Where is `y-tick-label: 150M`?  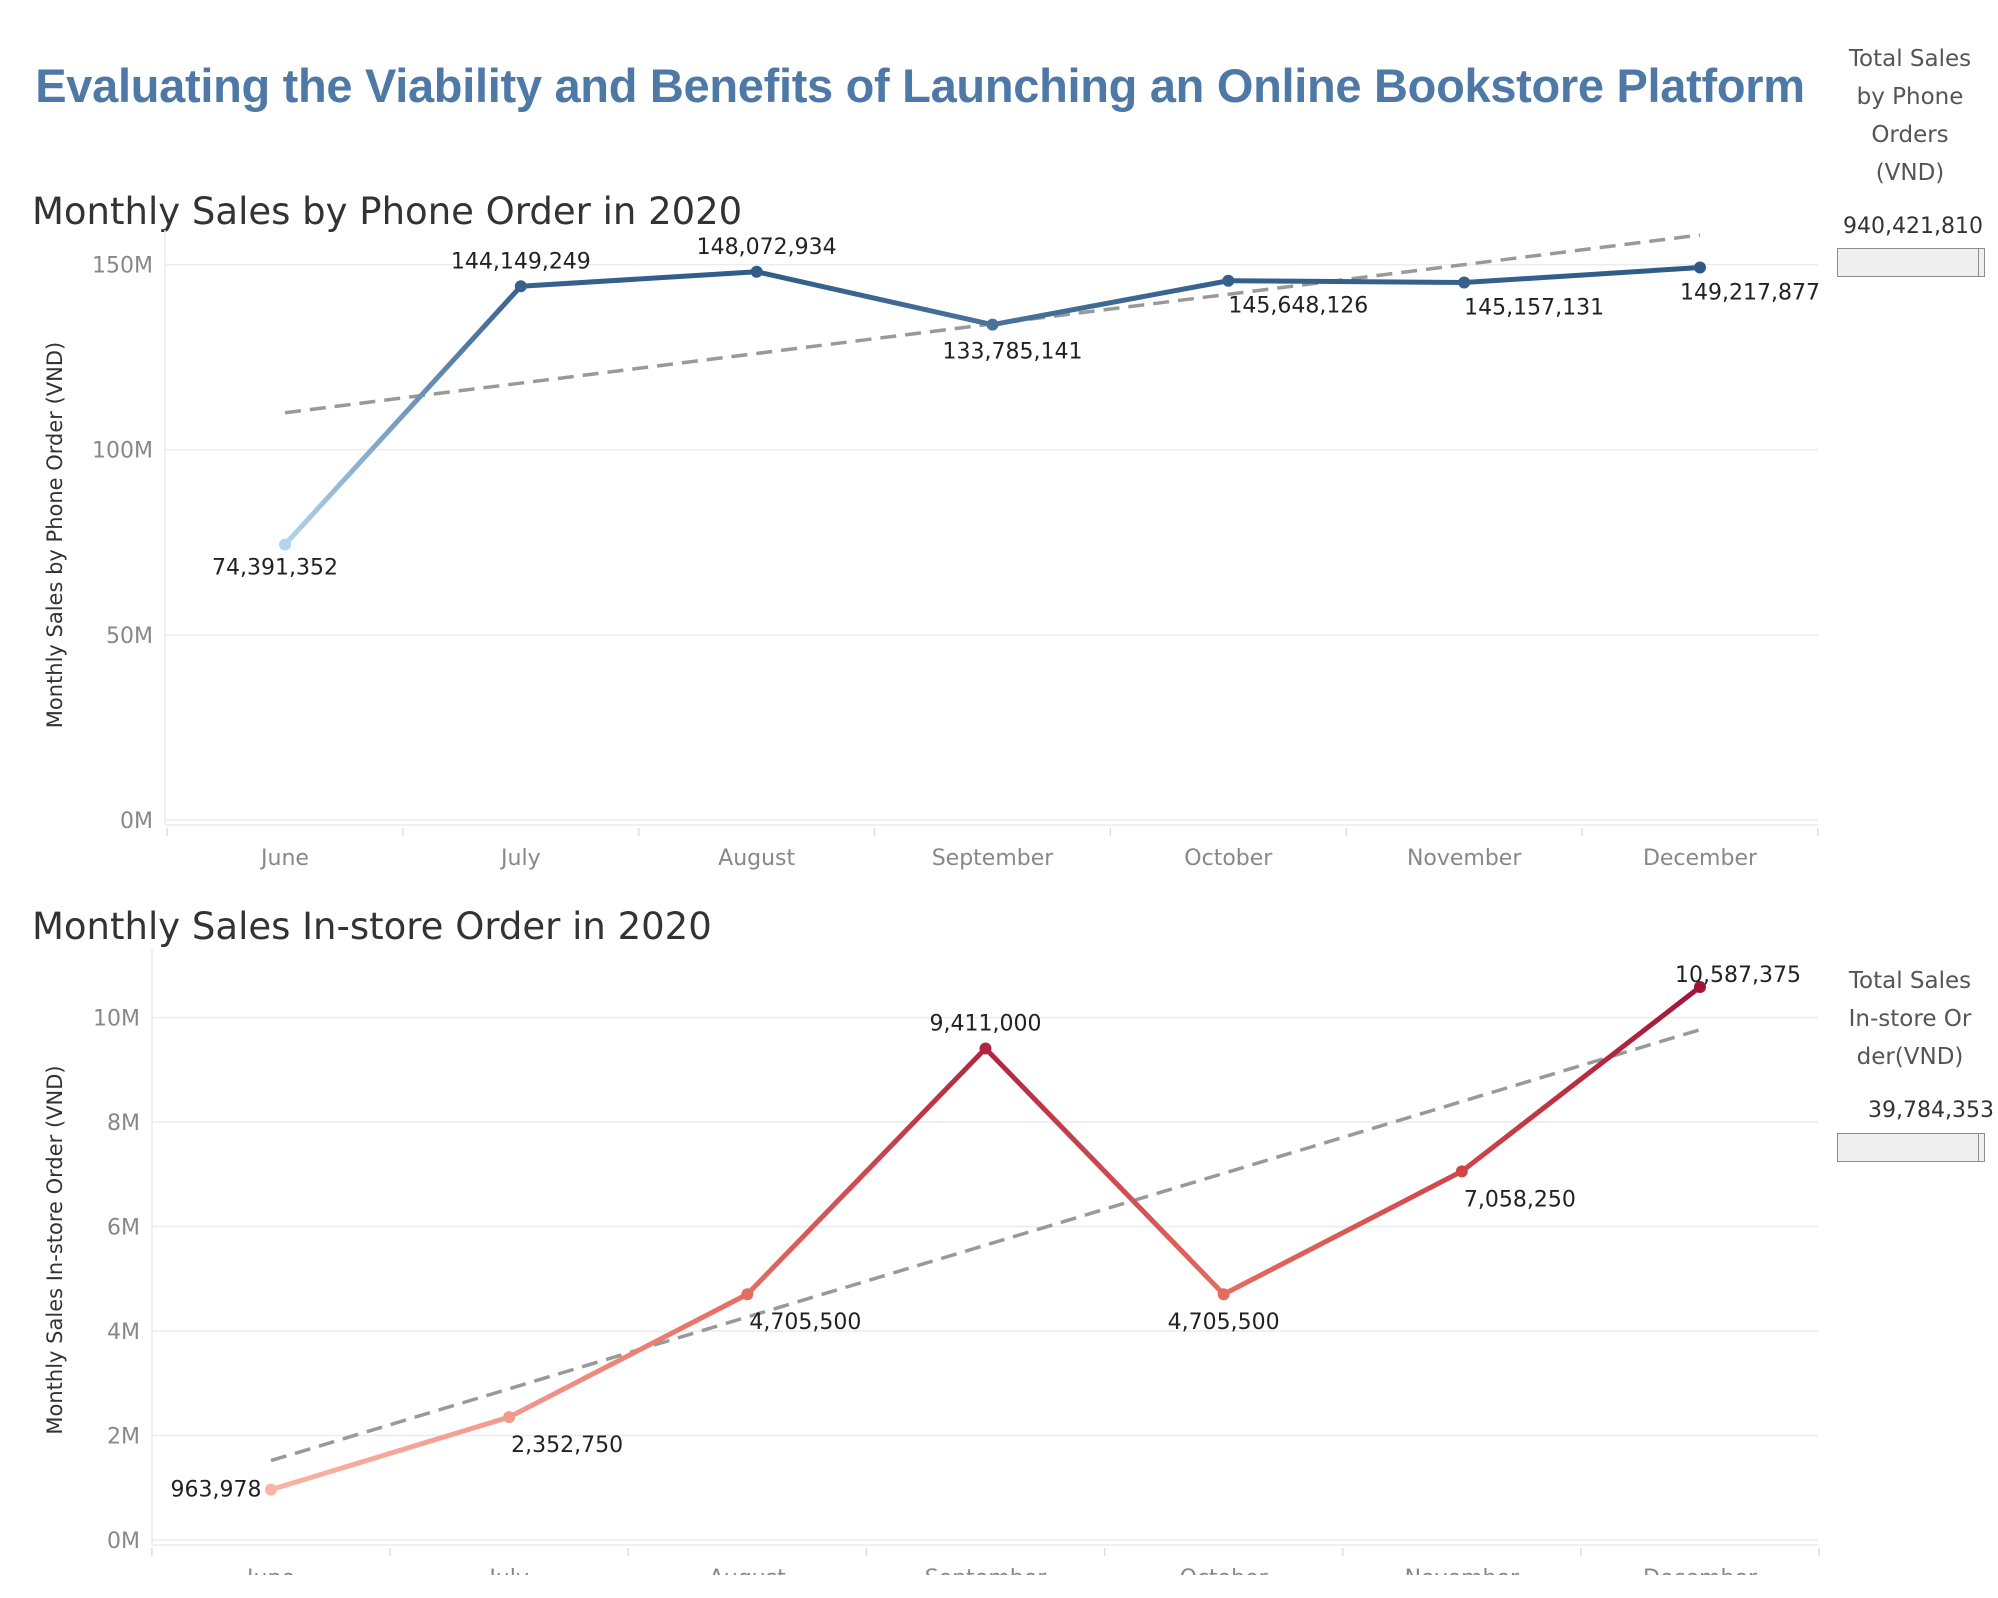 y-tick-label: 150M is located at coordinates (122, 266).